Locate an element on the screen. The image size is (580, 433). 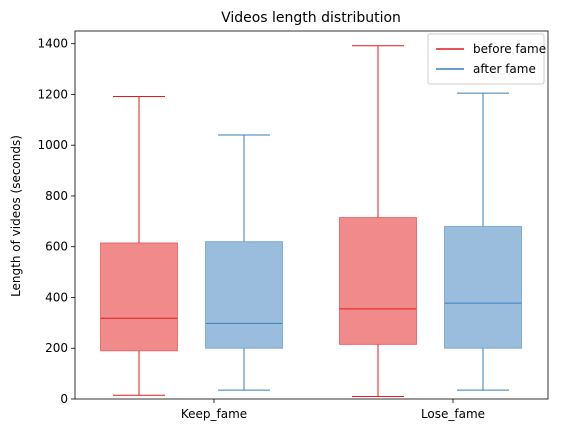
y-tick-label: 400 is located at coordinates (56, 297).